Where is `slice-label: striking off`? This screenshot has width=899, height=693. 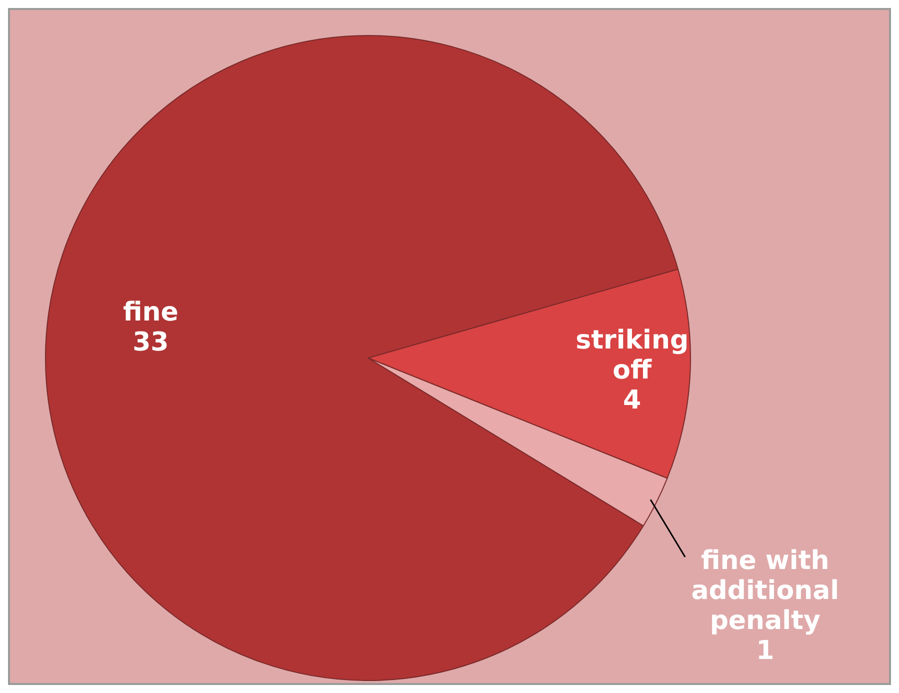
slice-label: striking off is located at coordinates (632, 355).